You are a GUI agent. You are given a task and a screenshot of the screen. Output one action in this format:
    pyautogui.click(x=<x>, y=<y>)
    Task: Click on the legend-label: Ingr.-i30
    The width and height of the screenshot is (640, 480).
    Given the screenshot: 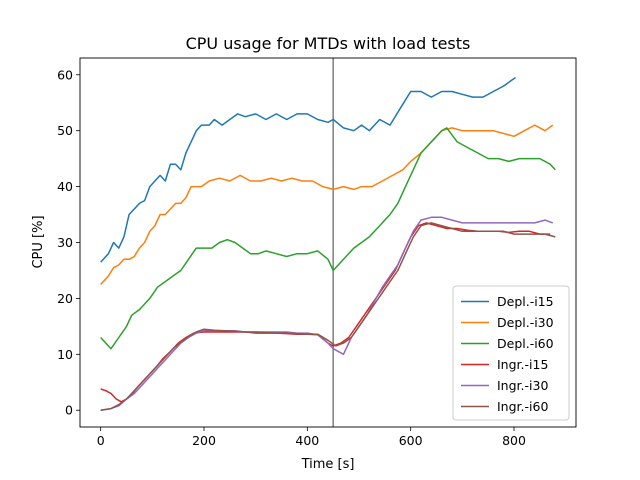 What is the action you would take?
    pyautogui.click(x=522, y=385)
    